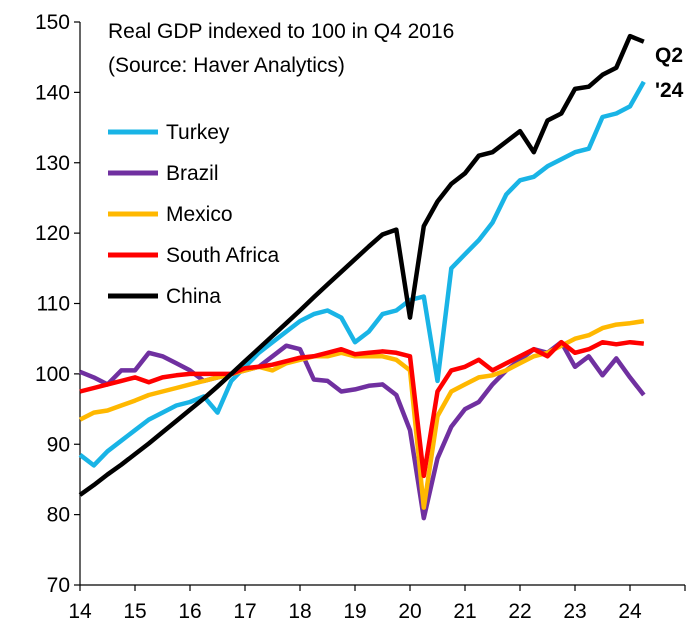 This screenshot has width=697, height=632. What do you see at coordinates (163, 173) in the screenshot?
I see `legend-item-brazil: Brazil` at bounding box center [163, 173].